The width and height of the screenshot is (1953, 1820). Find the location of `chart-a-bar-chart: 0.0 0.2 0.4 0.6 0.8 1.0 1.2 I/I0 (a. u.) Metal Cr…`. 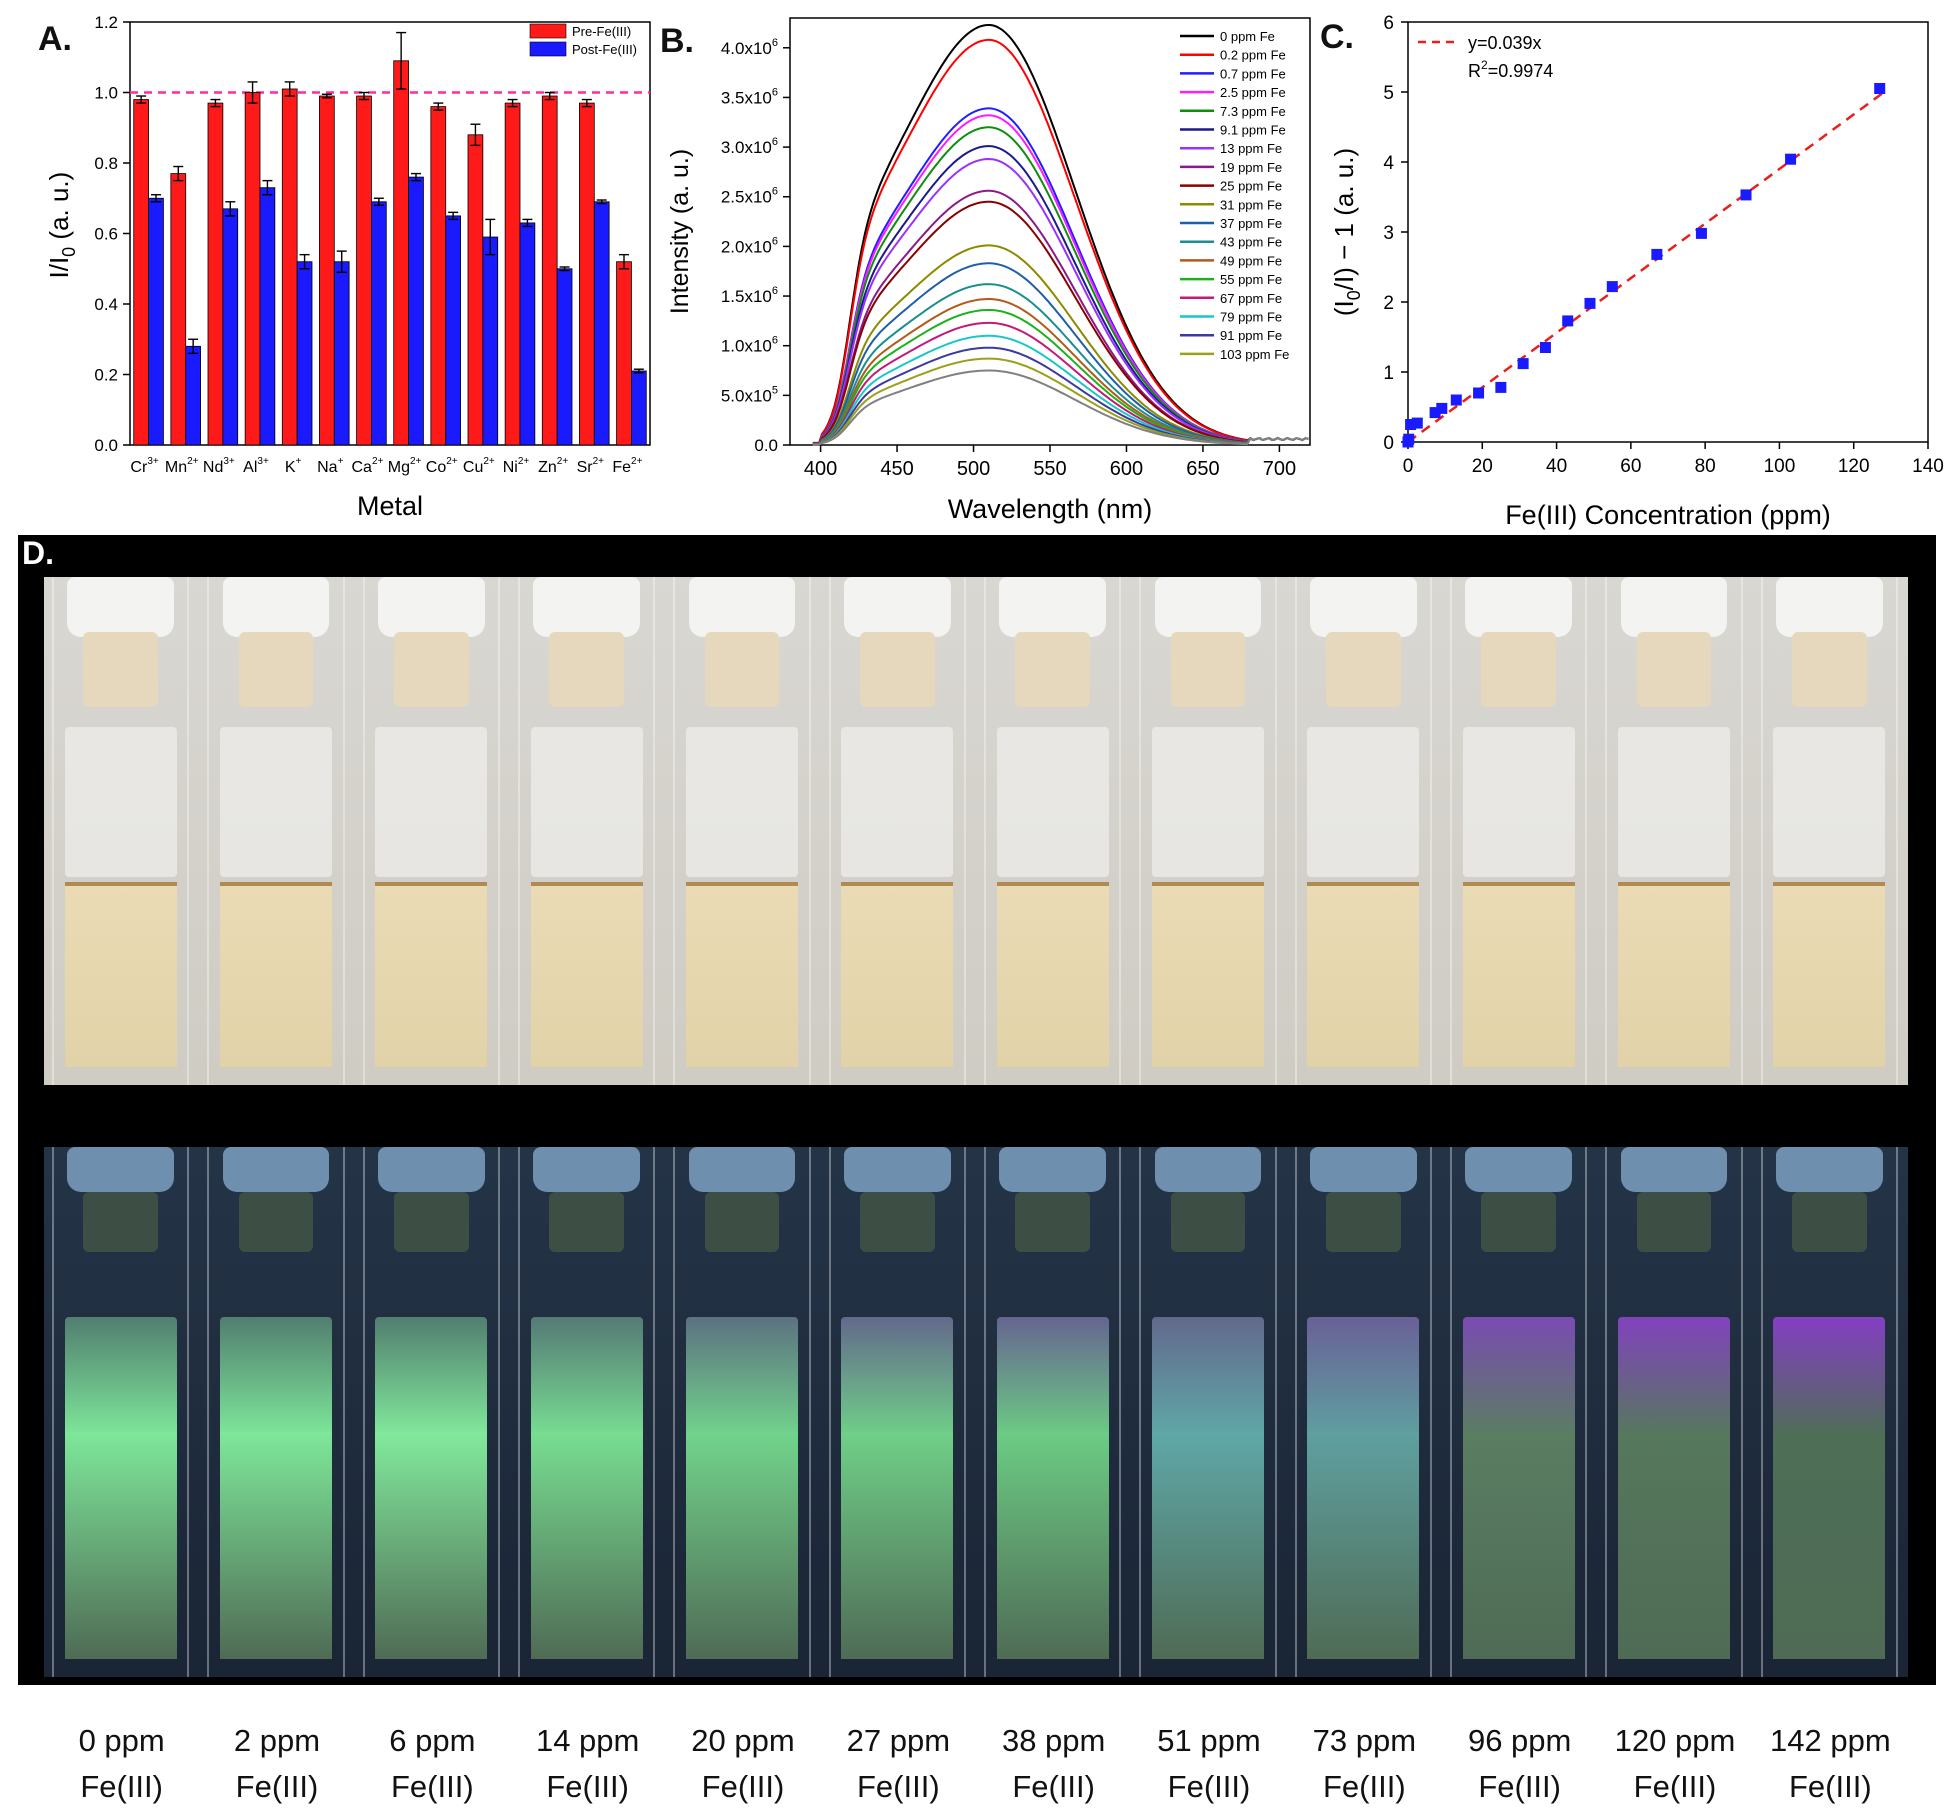

chart-a-bar-chart: 0.0 0.2 0.4 0.6 0.8 1.0 1.2 I/I0 (a. u.) Metal Cr… is located at coordinates (347, 267).